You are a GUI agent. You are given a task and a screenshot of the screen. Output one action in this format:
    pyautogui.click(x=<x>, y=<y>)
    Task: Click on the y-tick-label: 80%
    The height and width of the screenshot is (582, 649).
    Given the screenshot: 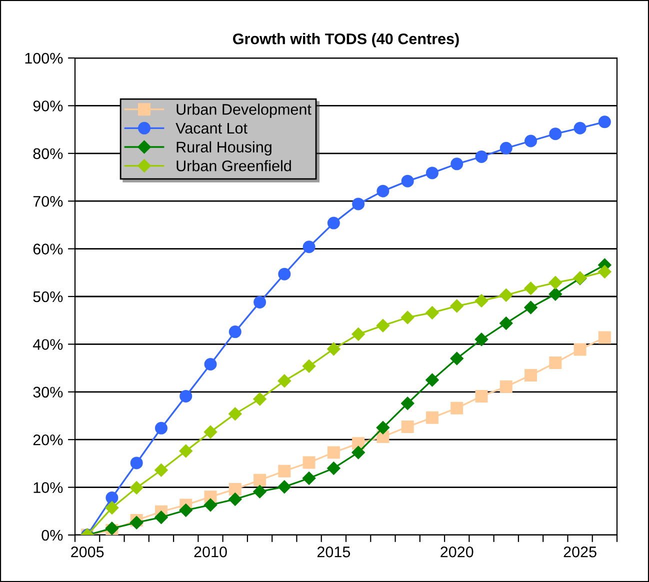 What is the action you would take?
    pyautogui.click(x=48, y=154)
    